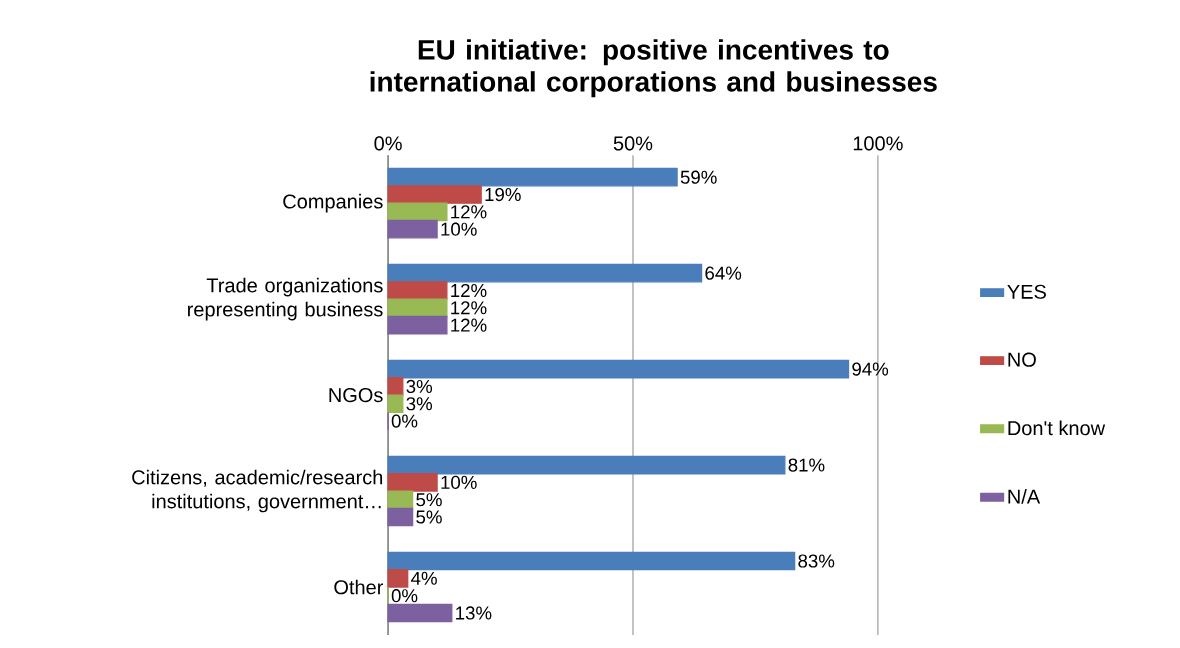 The height and width of the screenshot is (648, 1180). Describe the element at coordinates (474, 613) in the screenshot. I see `data-label: 13%` at that location.